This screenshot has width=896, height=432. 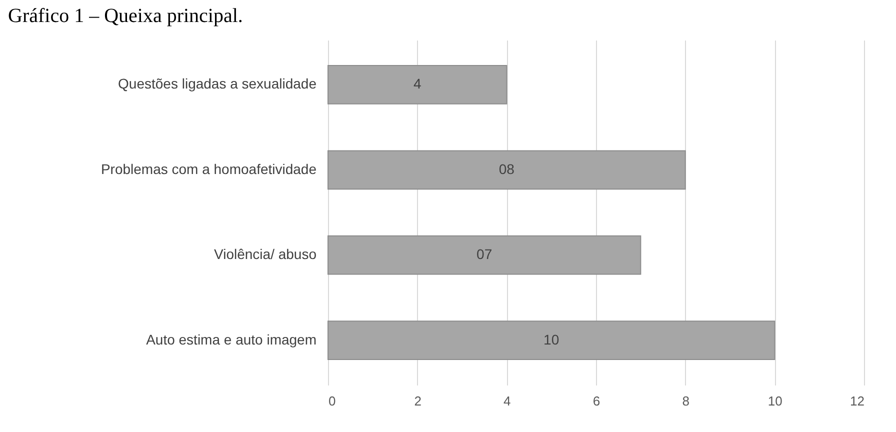 What do you see at coordinates (208, 168) in the screenshot?
I see `y-tick-label: Problemas com a homoafetividade` at bounding box center [208, 168].